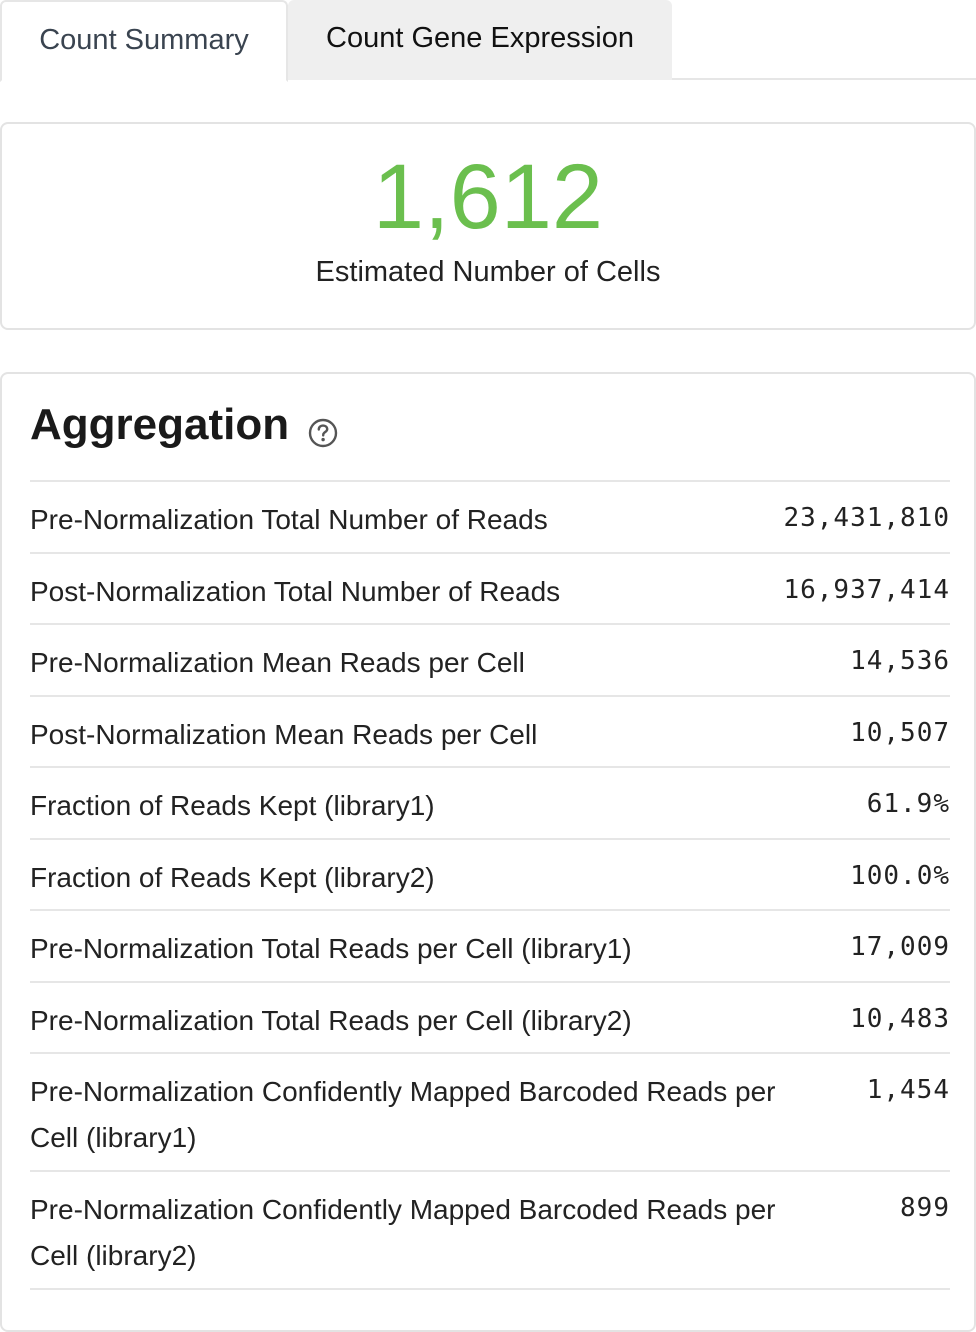 The image size is (976, 1332). Describe the element at coordinates (488, 197) in the screenshot. I see `estimated-cells-value: 1,612` at that location.